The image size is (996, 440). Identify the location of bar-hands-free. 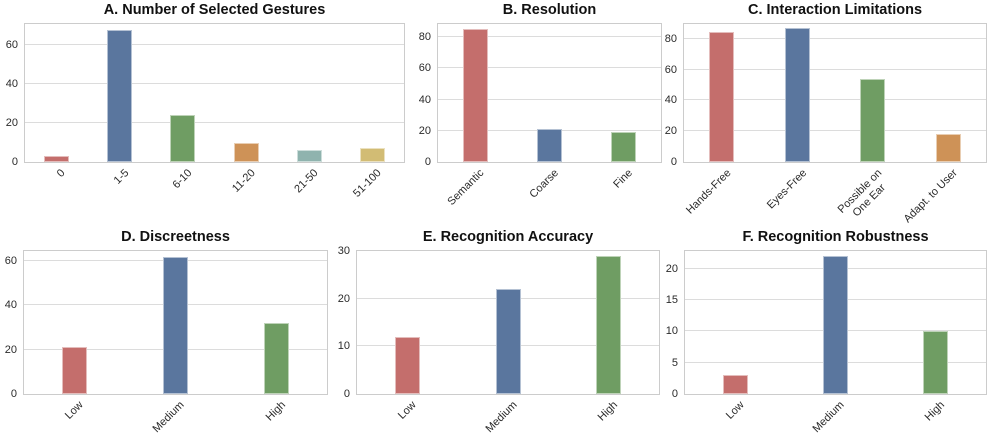
(722, 97).